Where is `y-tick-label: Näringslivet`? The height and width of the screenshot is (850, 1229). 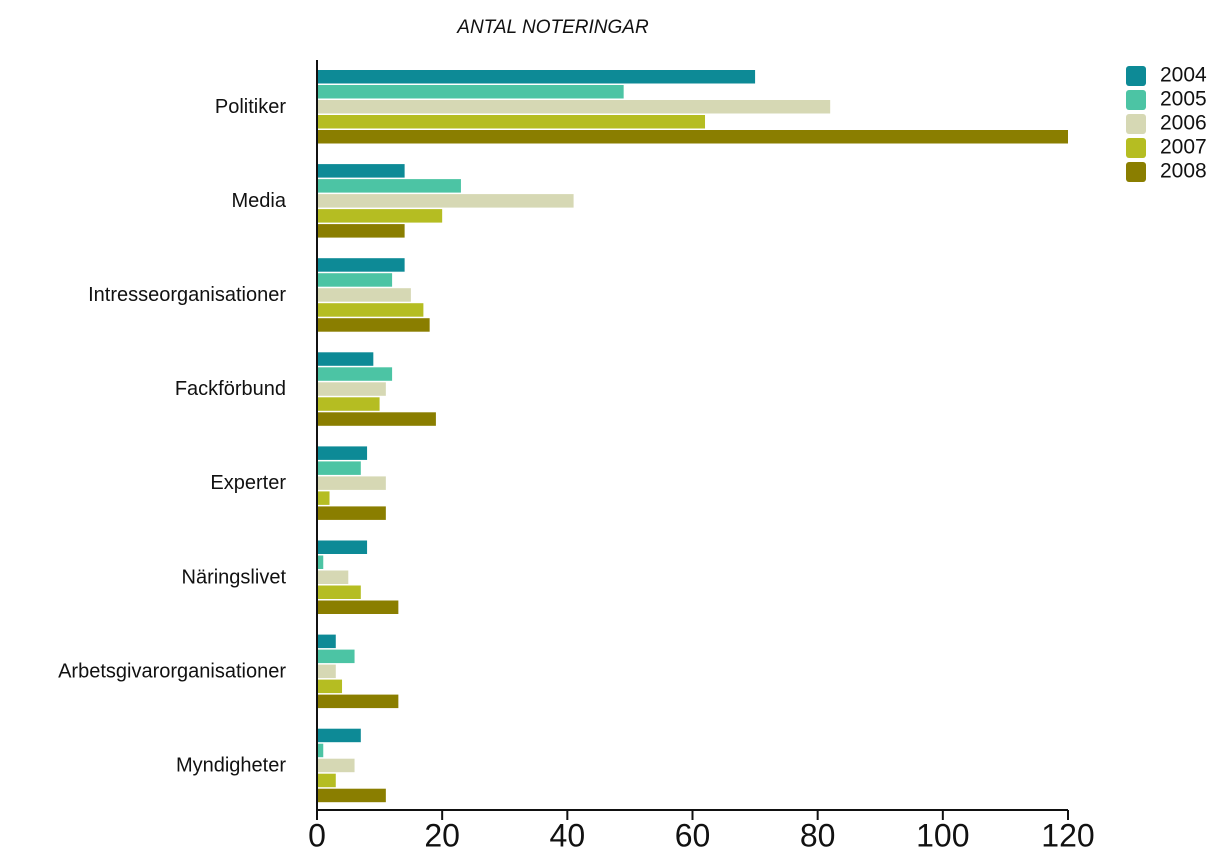
y-tick-label: Näringslivet is located at coordinates (234, 577).